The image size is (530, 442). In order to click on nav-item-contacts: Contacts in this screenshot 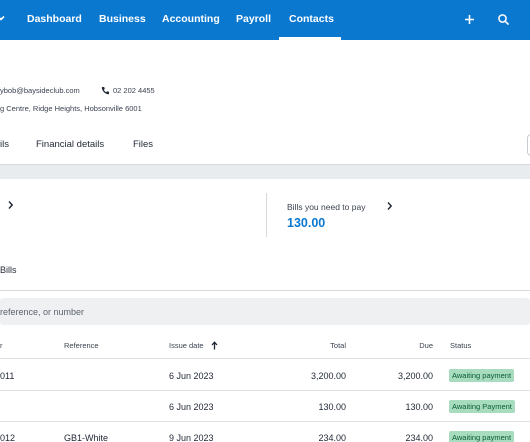, I will do `click(311, 19)`.